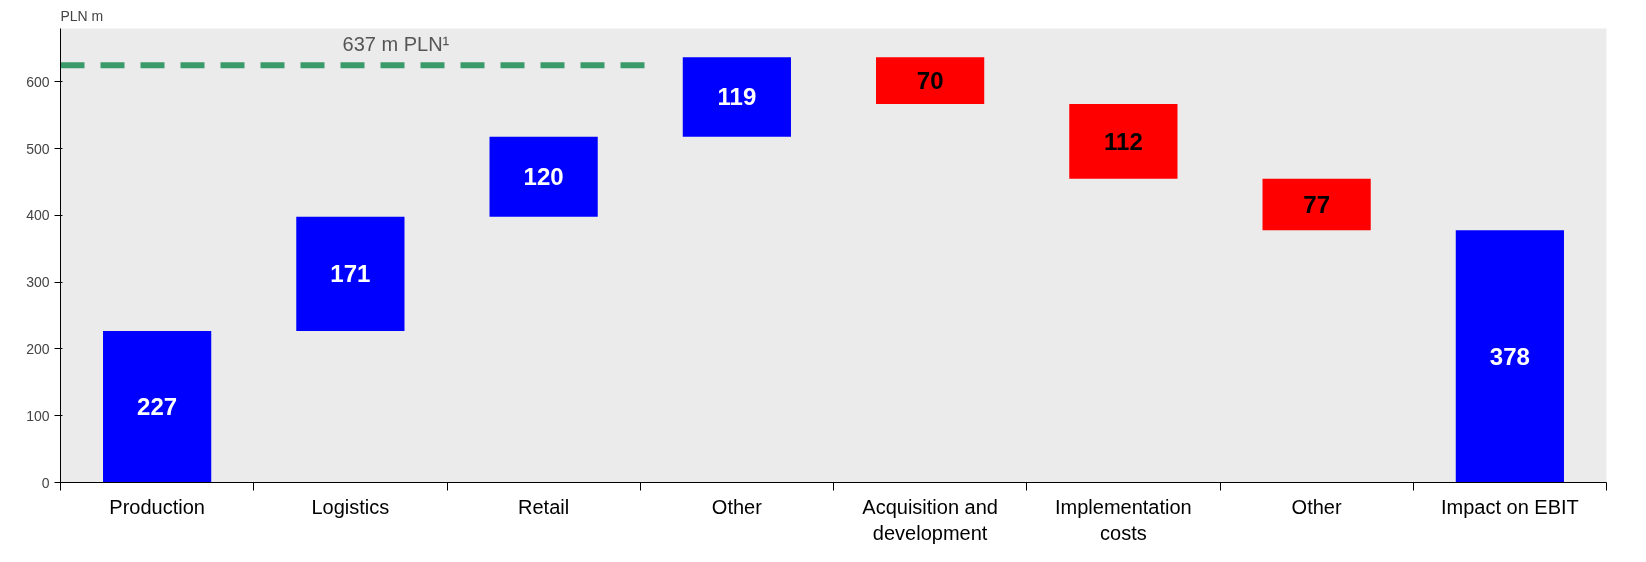  I want to click on y-tick-label: 200, so click(38, 348).